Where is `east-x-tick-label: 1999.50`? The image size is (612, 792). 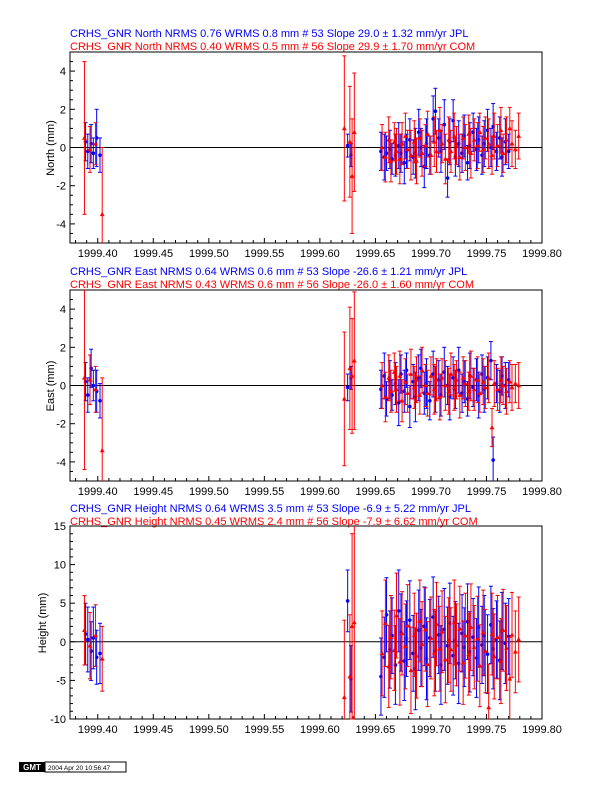
east-x-tick-label: 1999.50 is located at coordinates (209, 492).